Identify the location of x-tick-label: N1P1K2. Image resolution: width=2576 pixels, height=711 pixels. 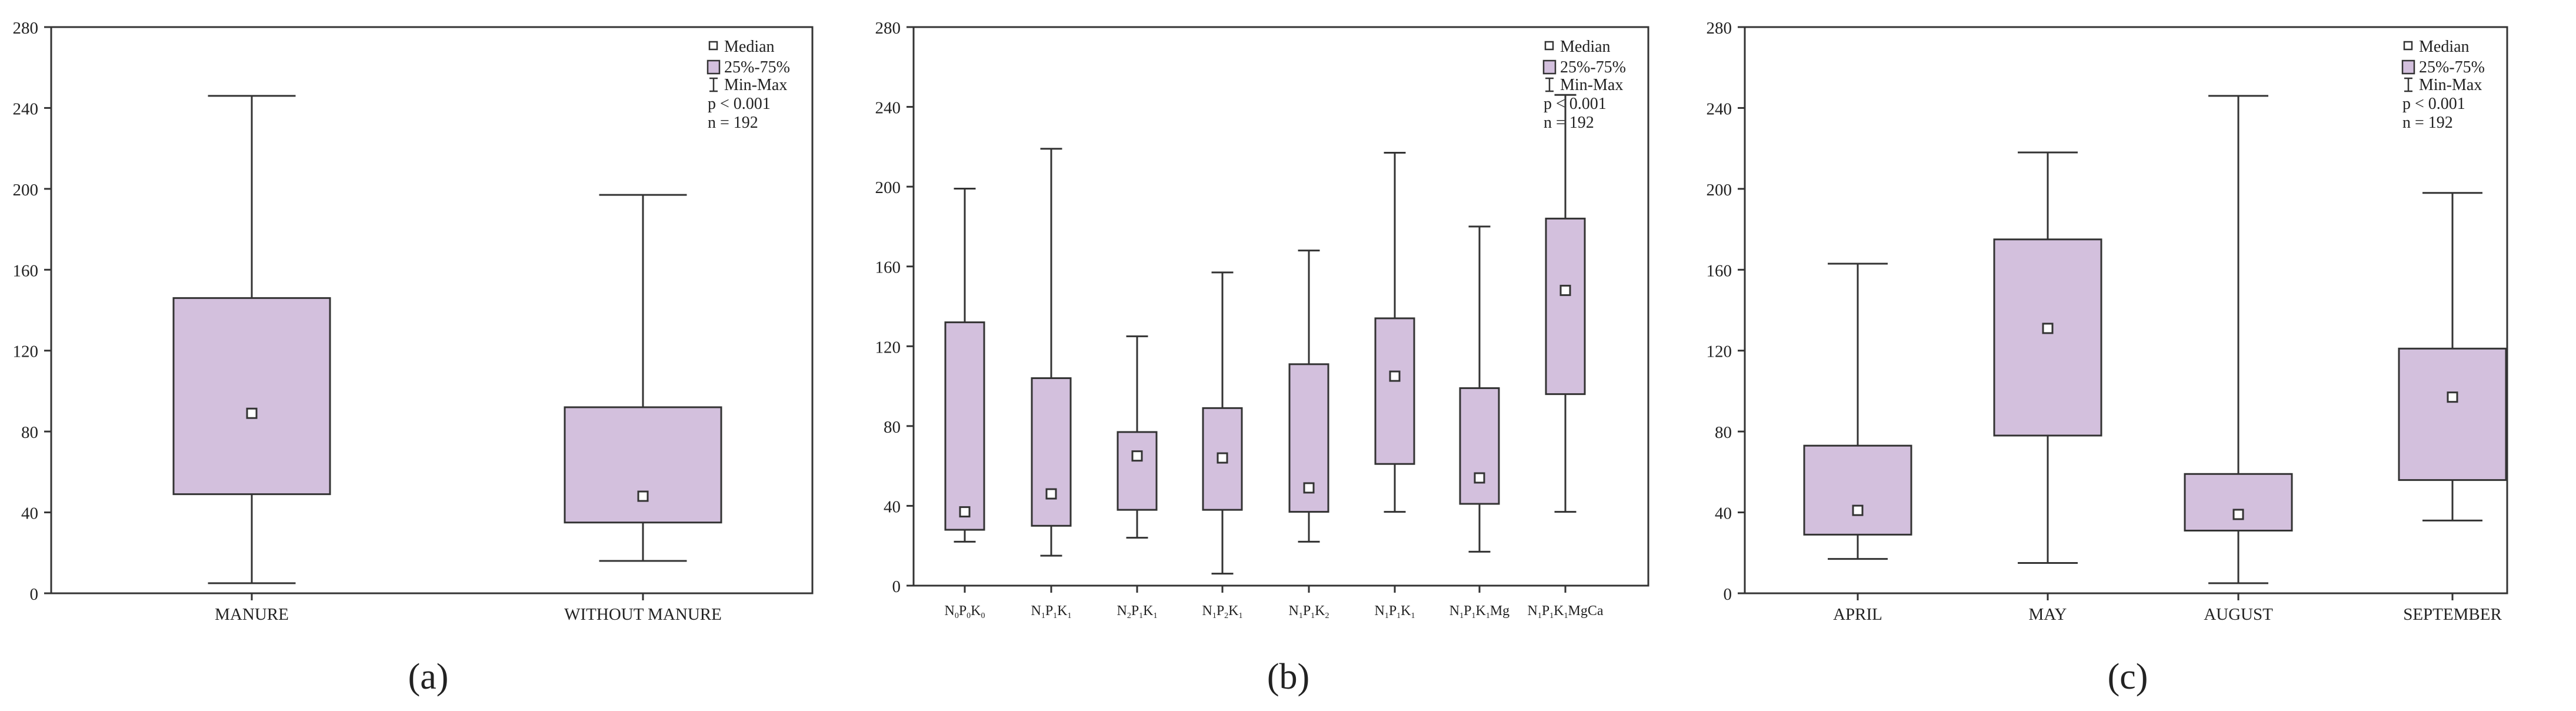
(1308, 612).